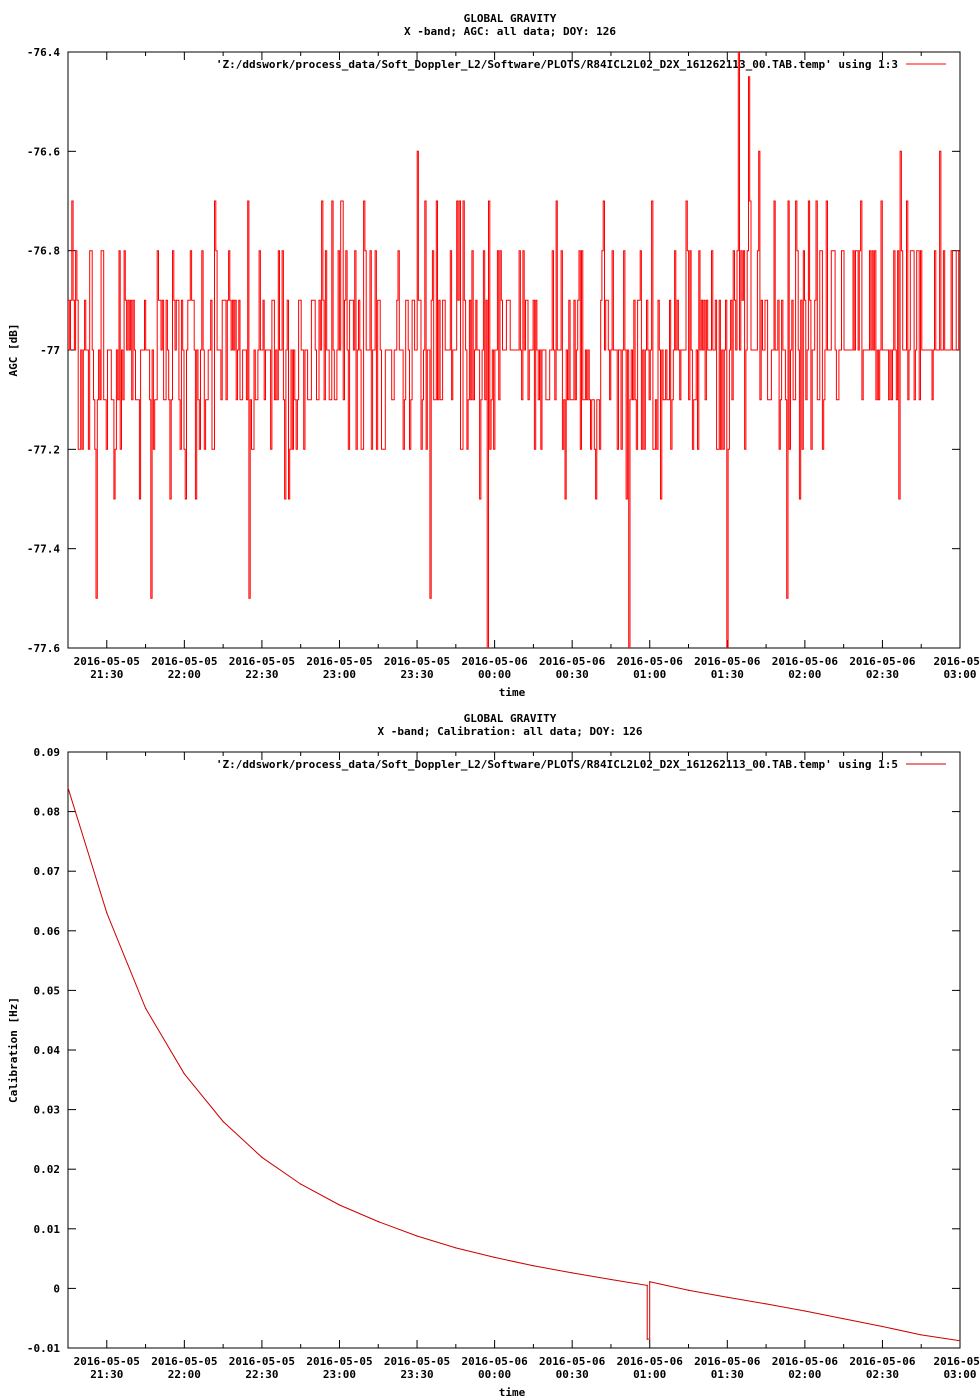 The width and height of the screenshot is (980, 1400). I want to click on y-tick-label: -77.2, so click(43, 449).